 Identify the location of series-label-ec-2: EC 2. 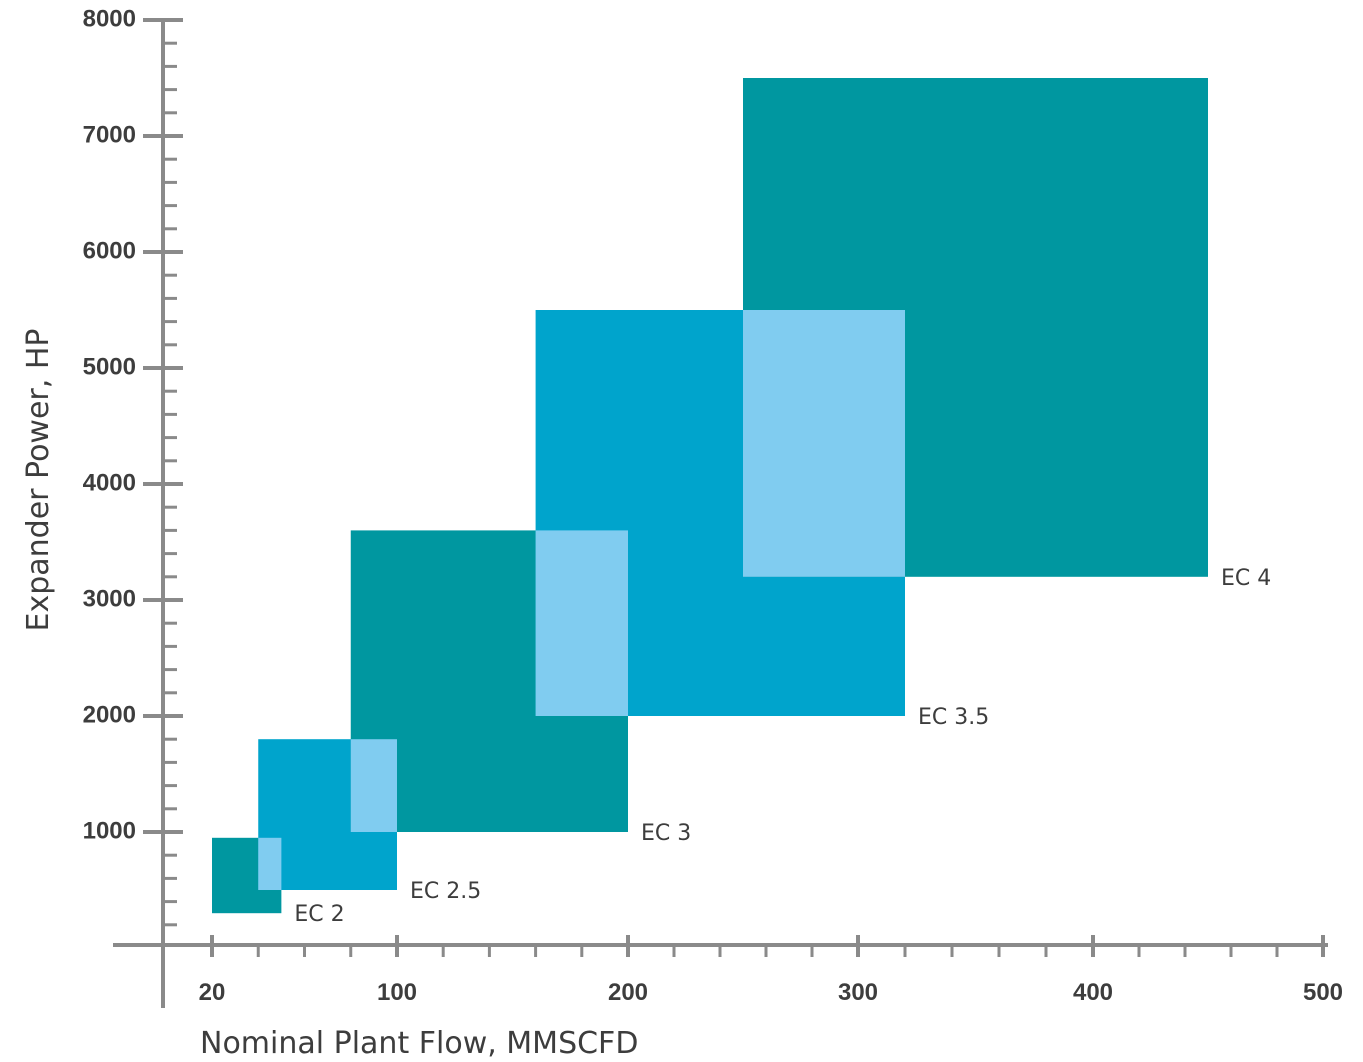
(319, 914).